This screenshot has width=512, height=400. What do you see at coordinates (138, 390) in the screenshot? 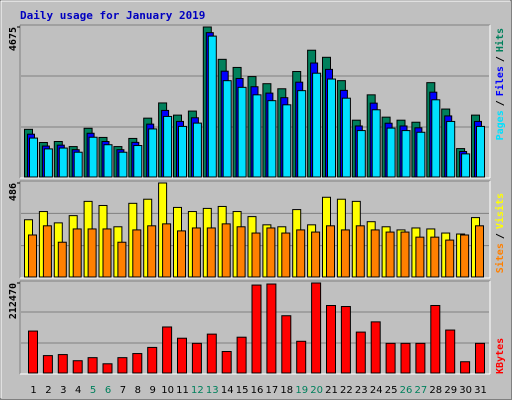
I see `x-tick-label: 8` at bounding box center [138, 390].